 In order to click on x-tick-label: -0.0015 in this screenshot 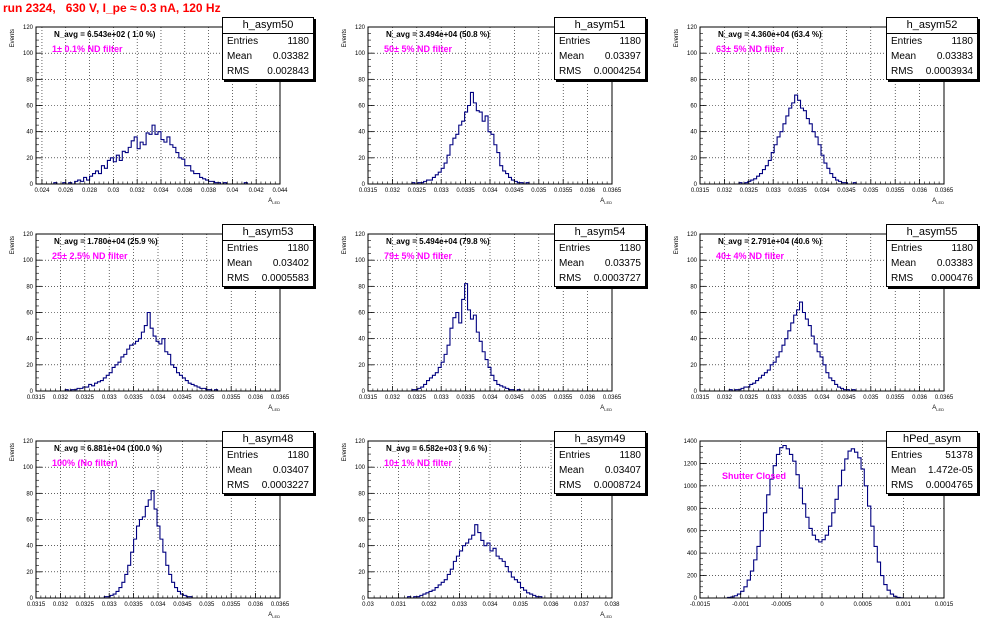, I will do `click(700, 605)`.